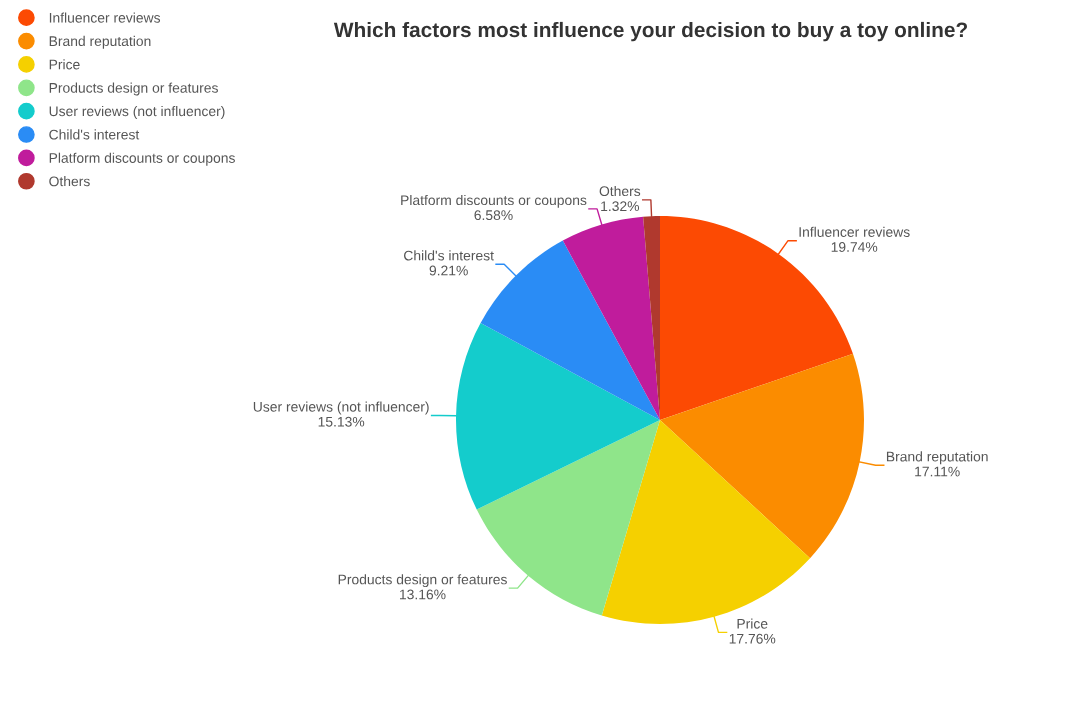  What do you see at coordinates (64, 64) in the screenshot?
I see `legend-label: Price` at bounding box center [64, 64].